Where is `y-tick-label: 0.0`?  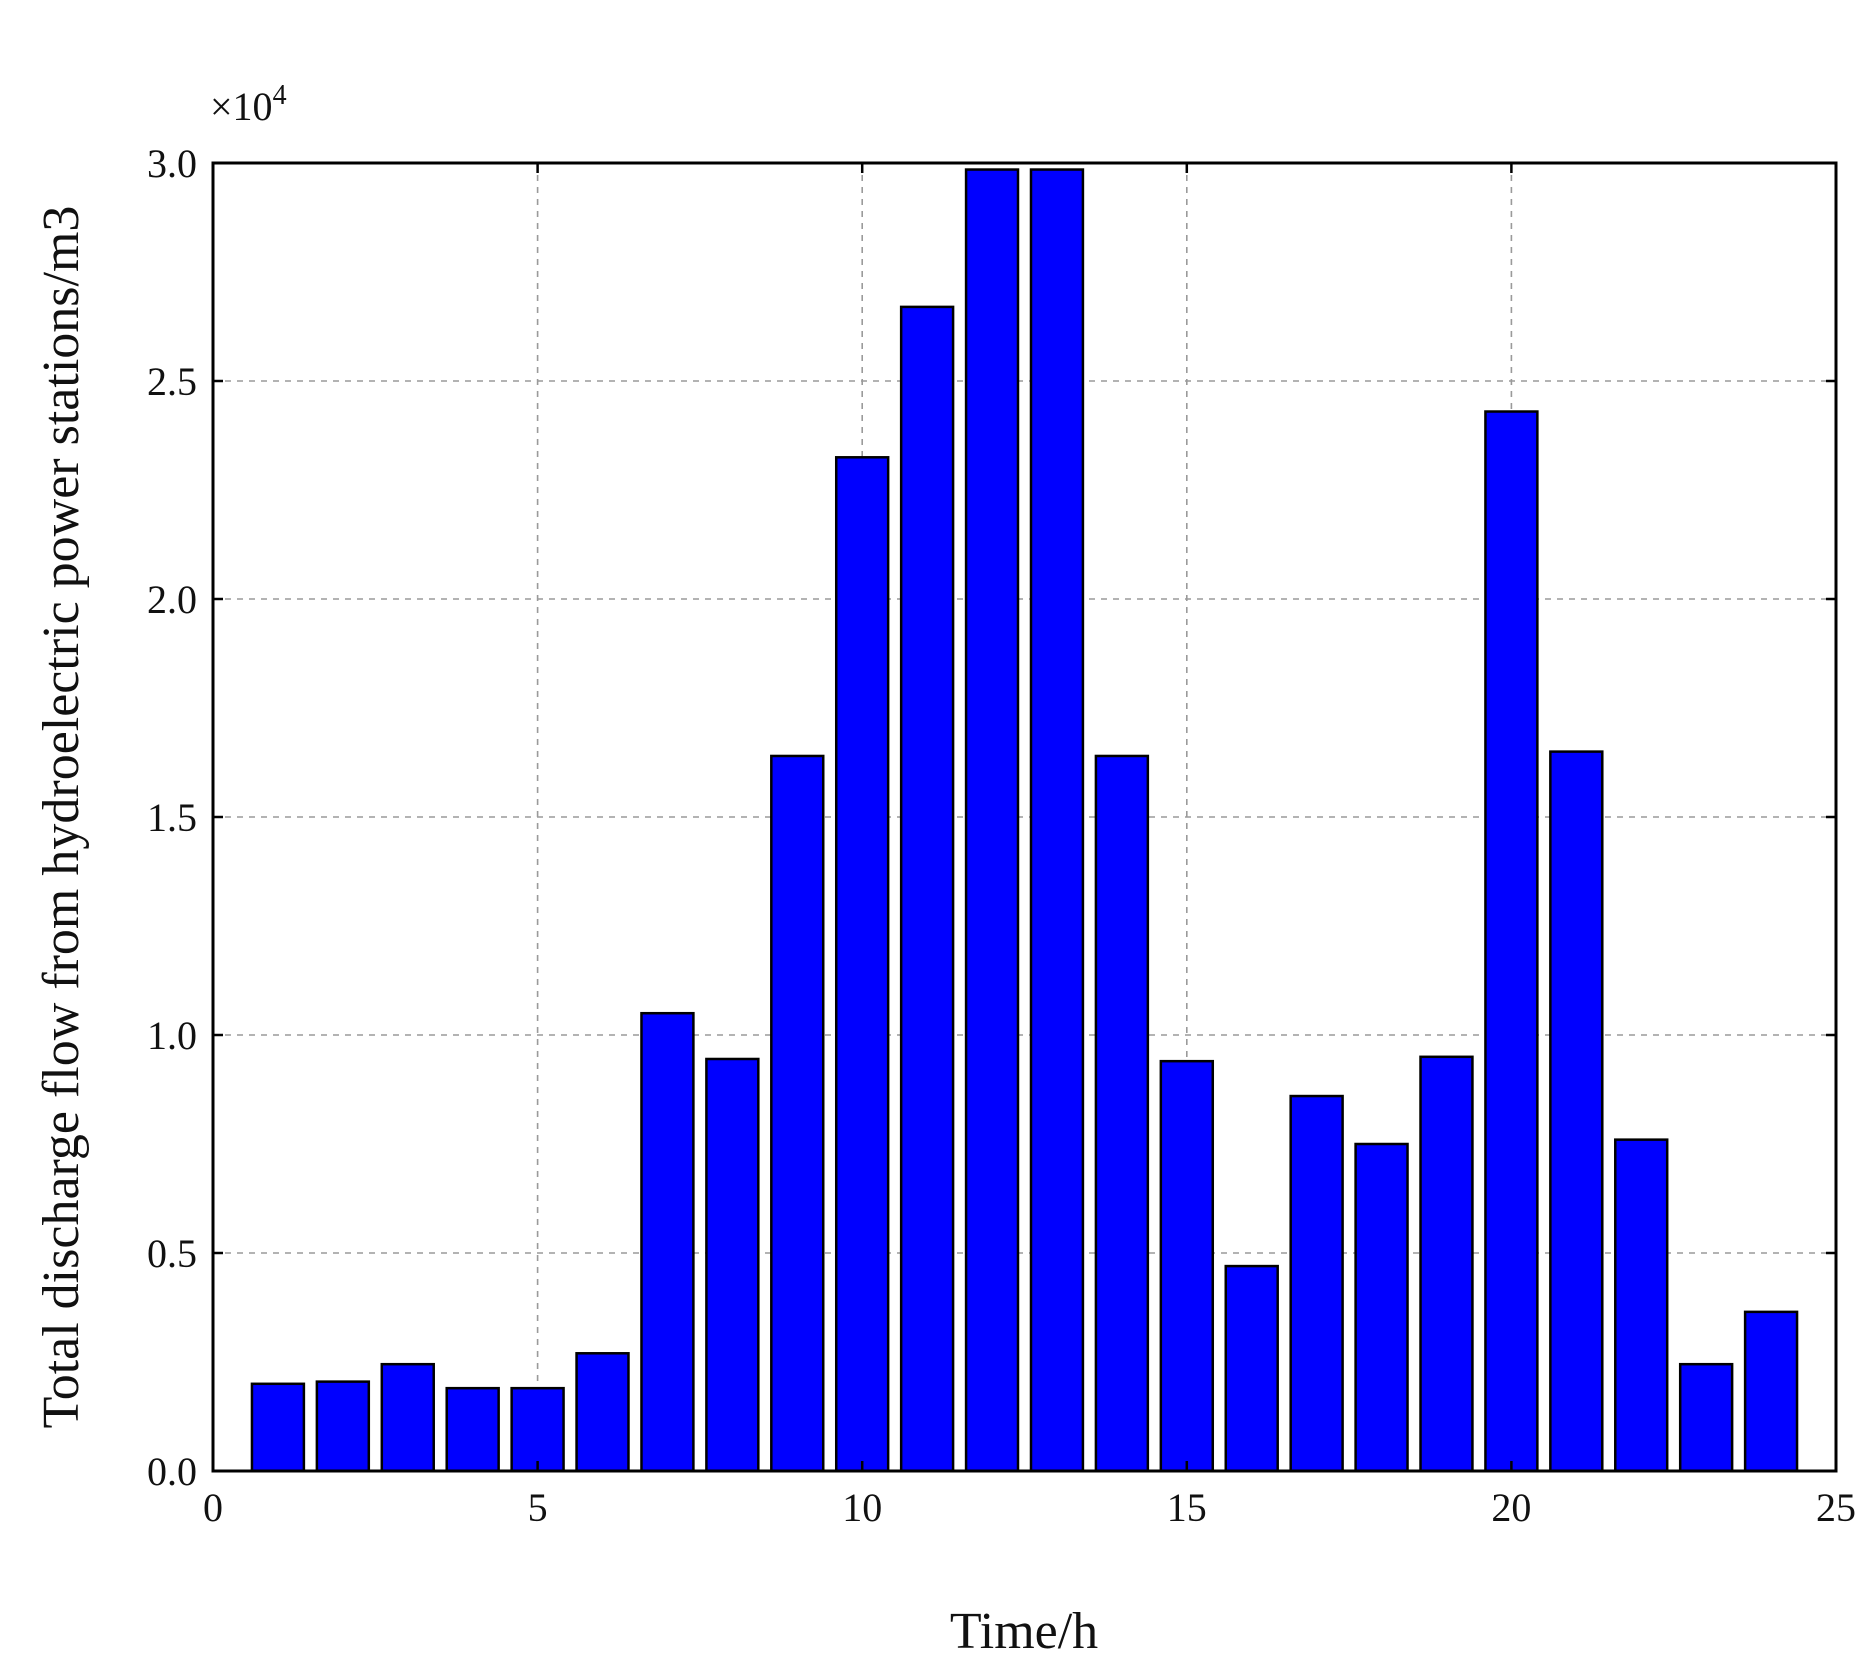 y-tick-label: 0.0 is located at coordinates (172, 1471).